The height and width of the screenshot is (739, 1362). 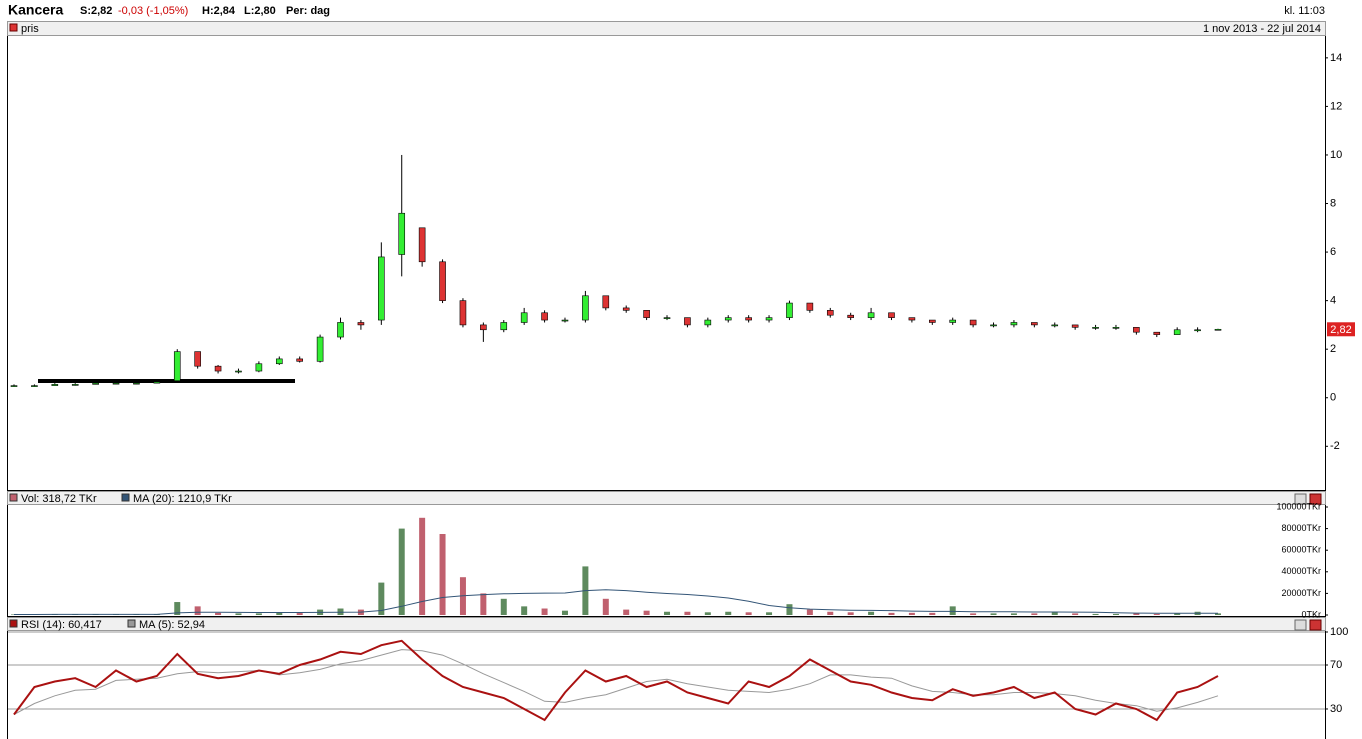 I want to click on y-tick-label: 14, so click(x=1336, y=58).